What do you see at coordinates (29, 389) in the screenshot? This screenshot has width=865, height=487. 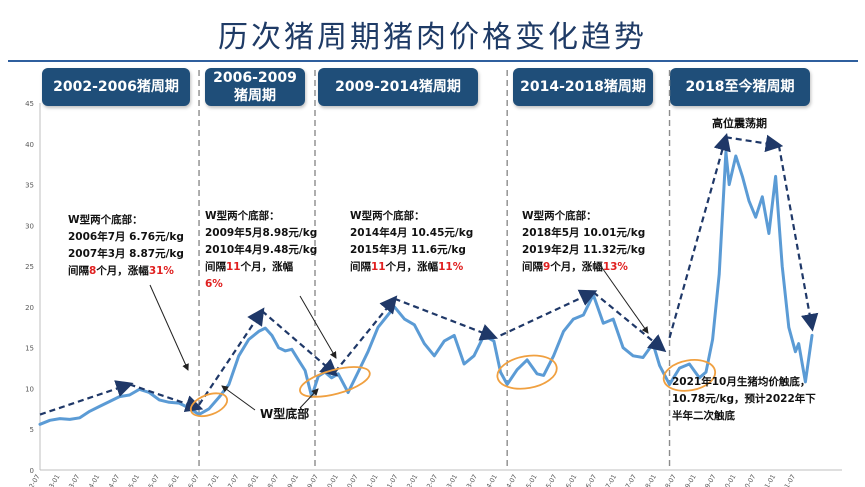 I see `y-tick-label: 10` at bounding box center [29, 389].